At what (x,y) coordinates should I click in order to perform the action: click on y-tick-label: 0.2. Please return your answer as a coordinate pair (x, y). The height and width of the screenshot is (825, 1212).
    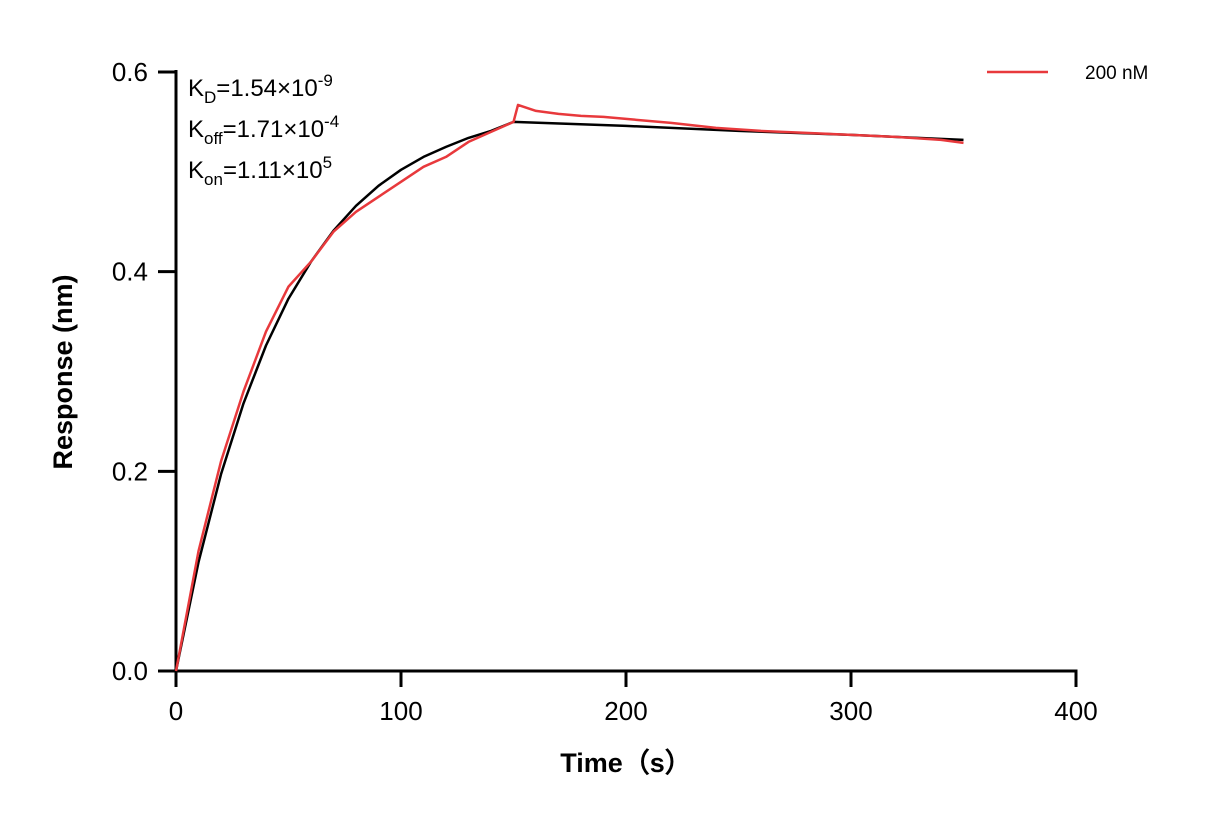
    Looking at the image, I should click on (130, 471).